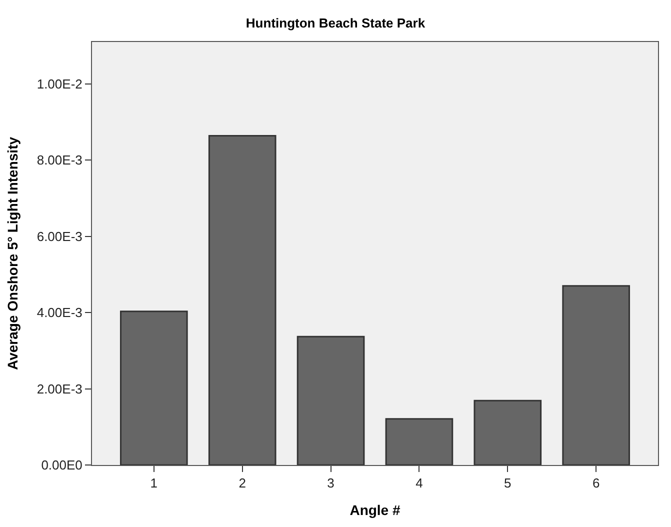 Image resolution: width=671 pixels, height=527 pixels. Describe the element at coordinates (336, 23) in the screenshot. I see `chart-title: Huntington Beach State Park` at that location.